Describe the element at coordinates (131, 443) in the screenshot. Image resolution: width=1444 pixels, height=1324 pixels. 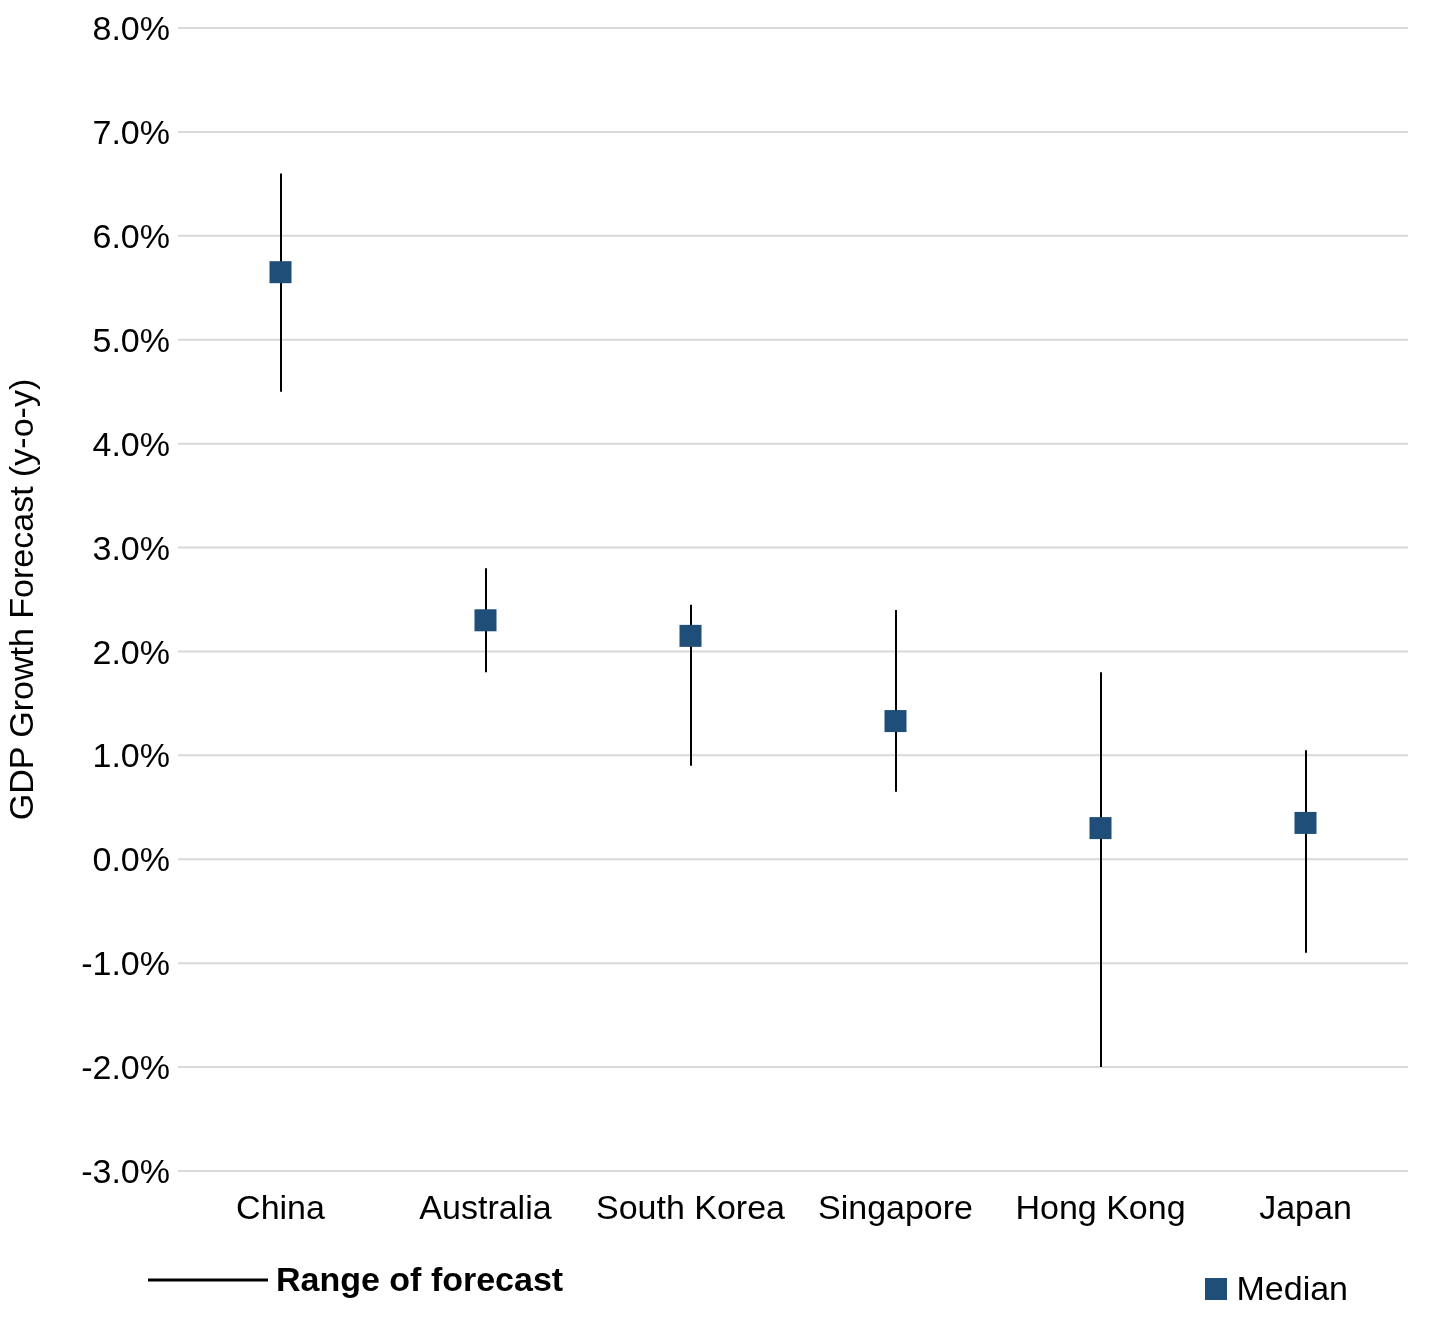
I see `y-tick-label: 4.0%` at that location.